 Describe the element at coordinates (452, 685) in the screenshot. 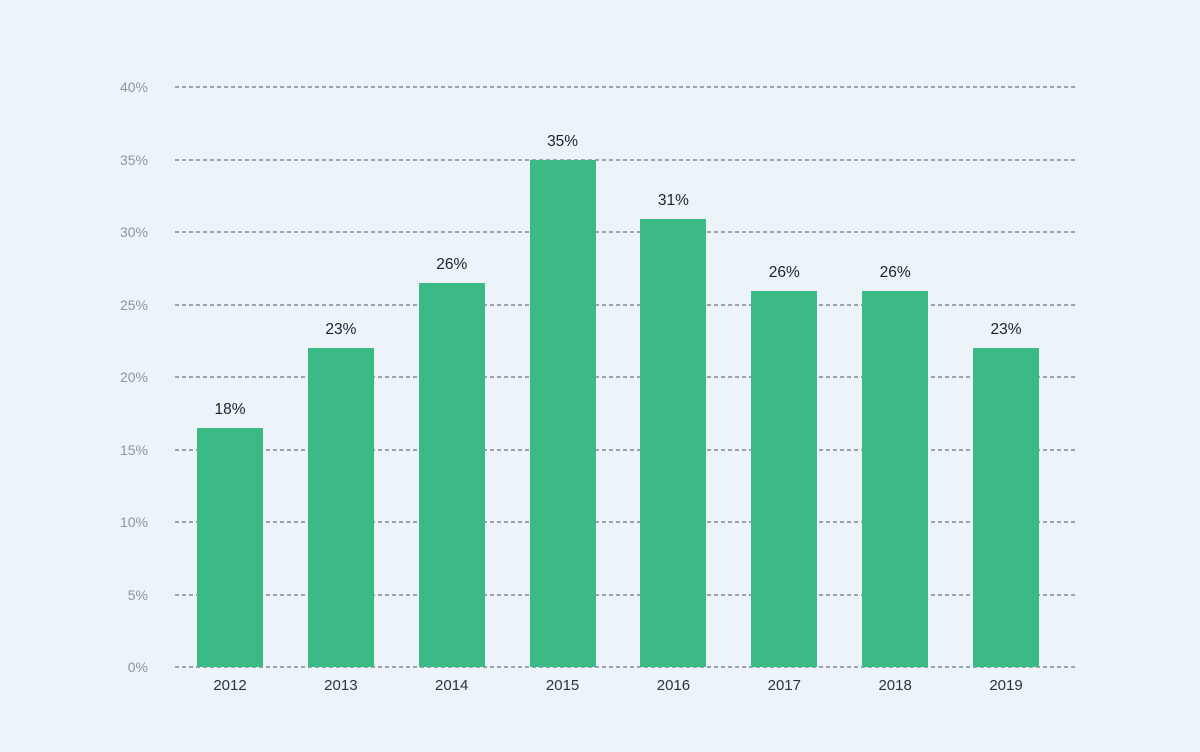

I see `x-axis-tick-label: 2014` at that location.